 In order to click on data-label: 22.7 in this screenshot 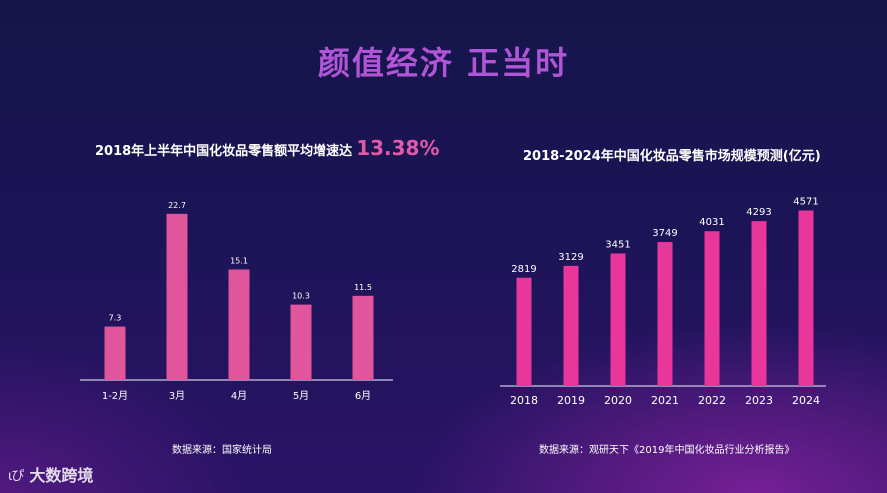, I will do `click(177, 205)`.